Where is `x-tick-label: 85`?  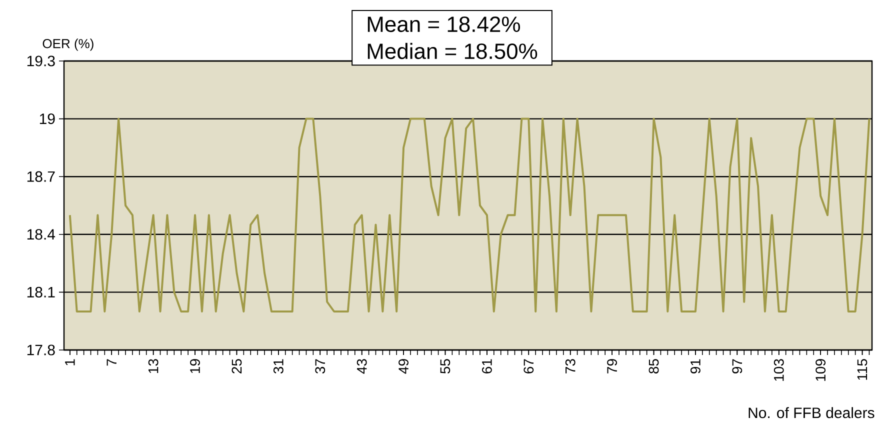
x-tick-label: 85 is located at coordinates (653, 366).